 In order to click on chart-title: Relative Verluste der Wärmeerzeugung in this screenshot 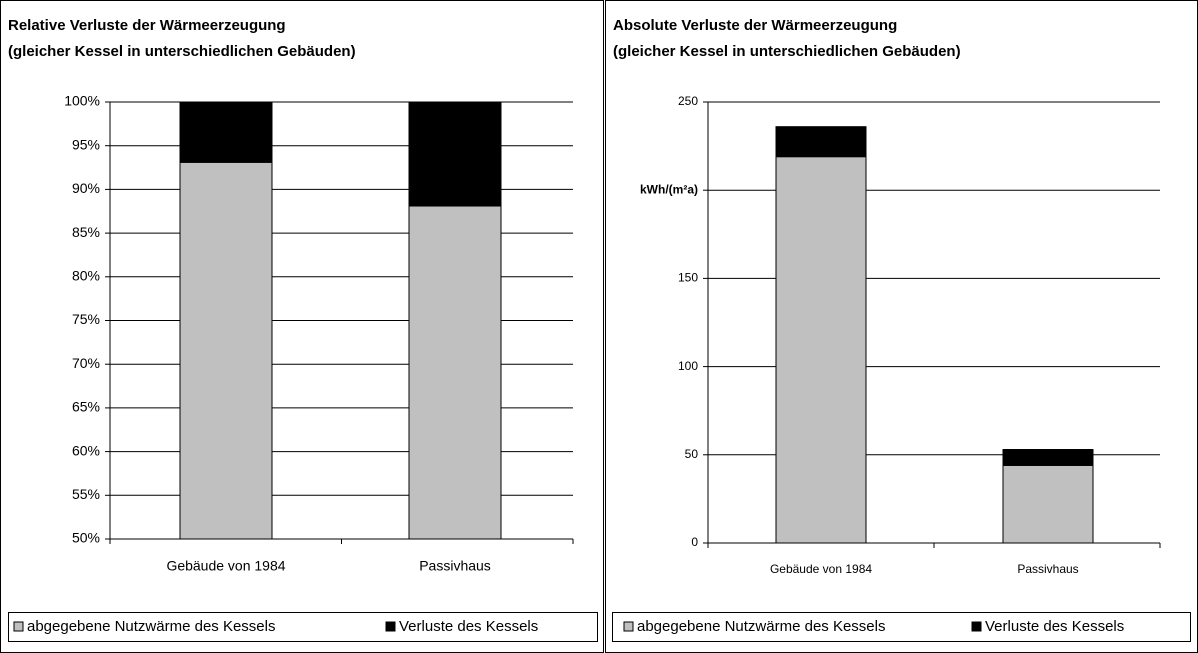, I will do `click(147, 25)`.